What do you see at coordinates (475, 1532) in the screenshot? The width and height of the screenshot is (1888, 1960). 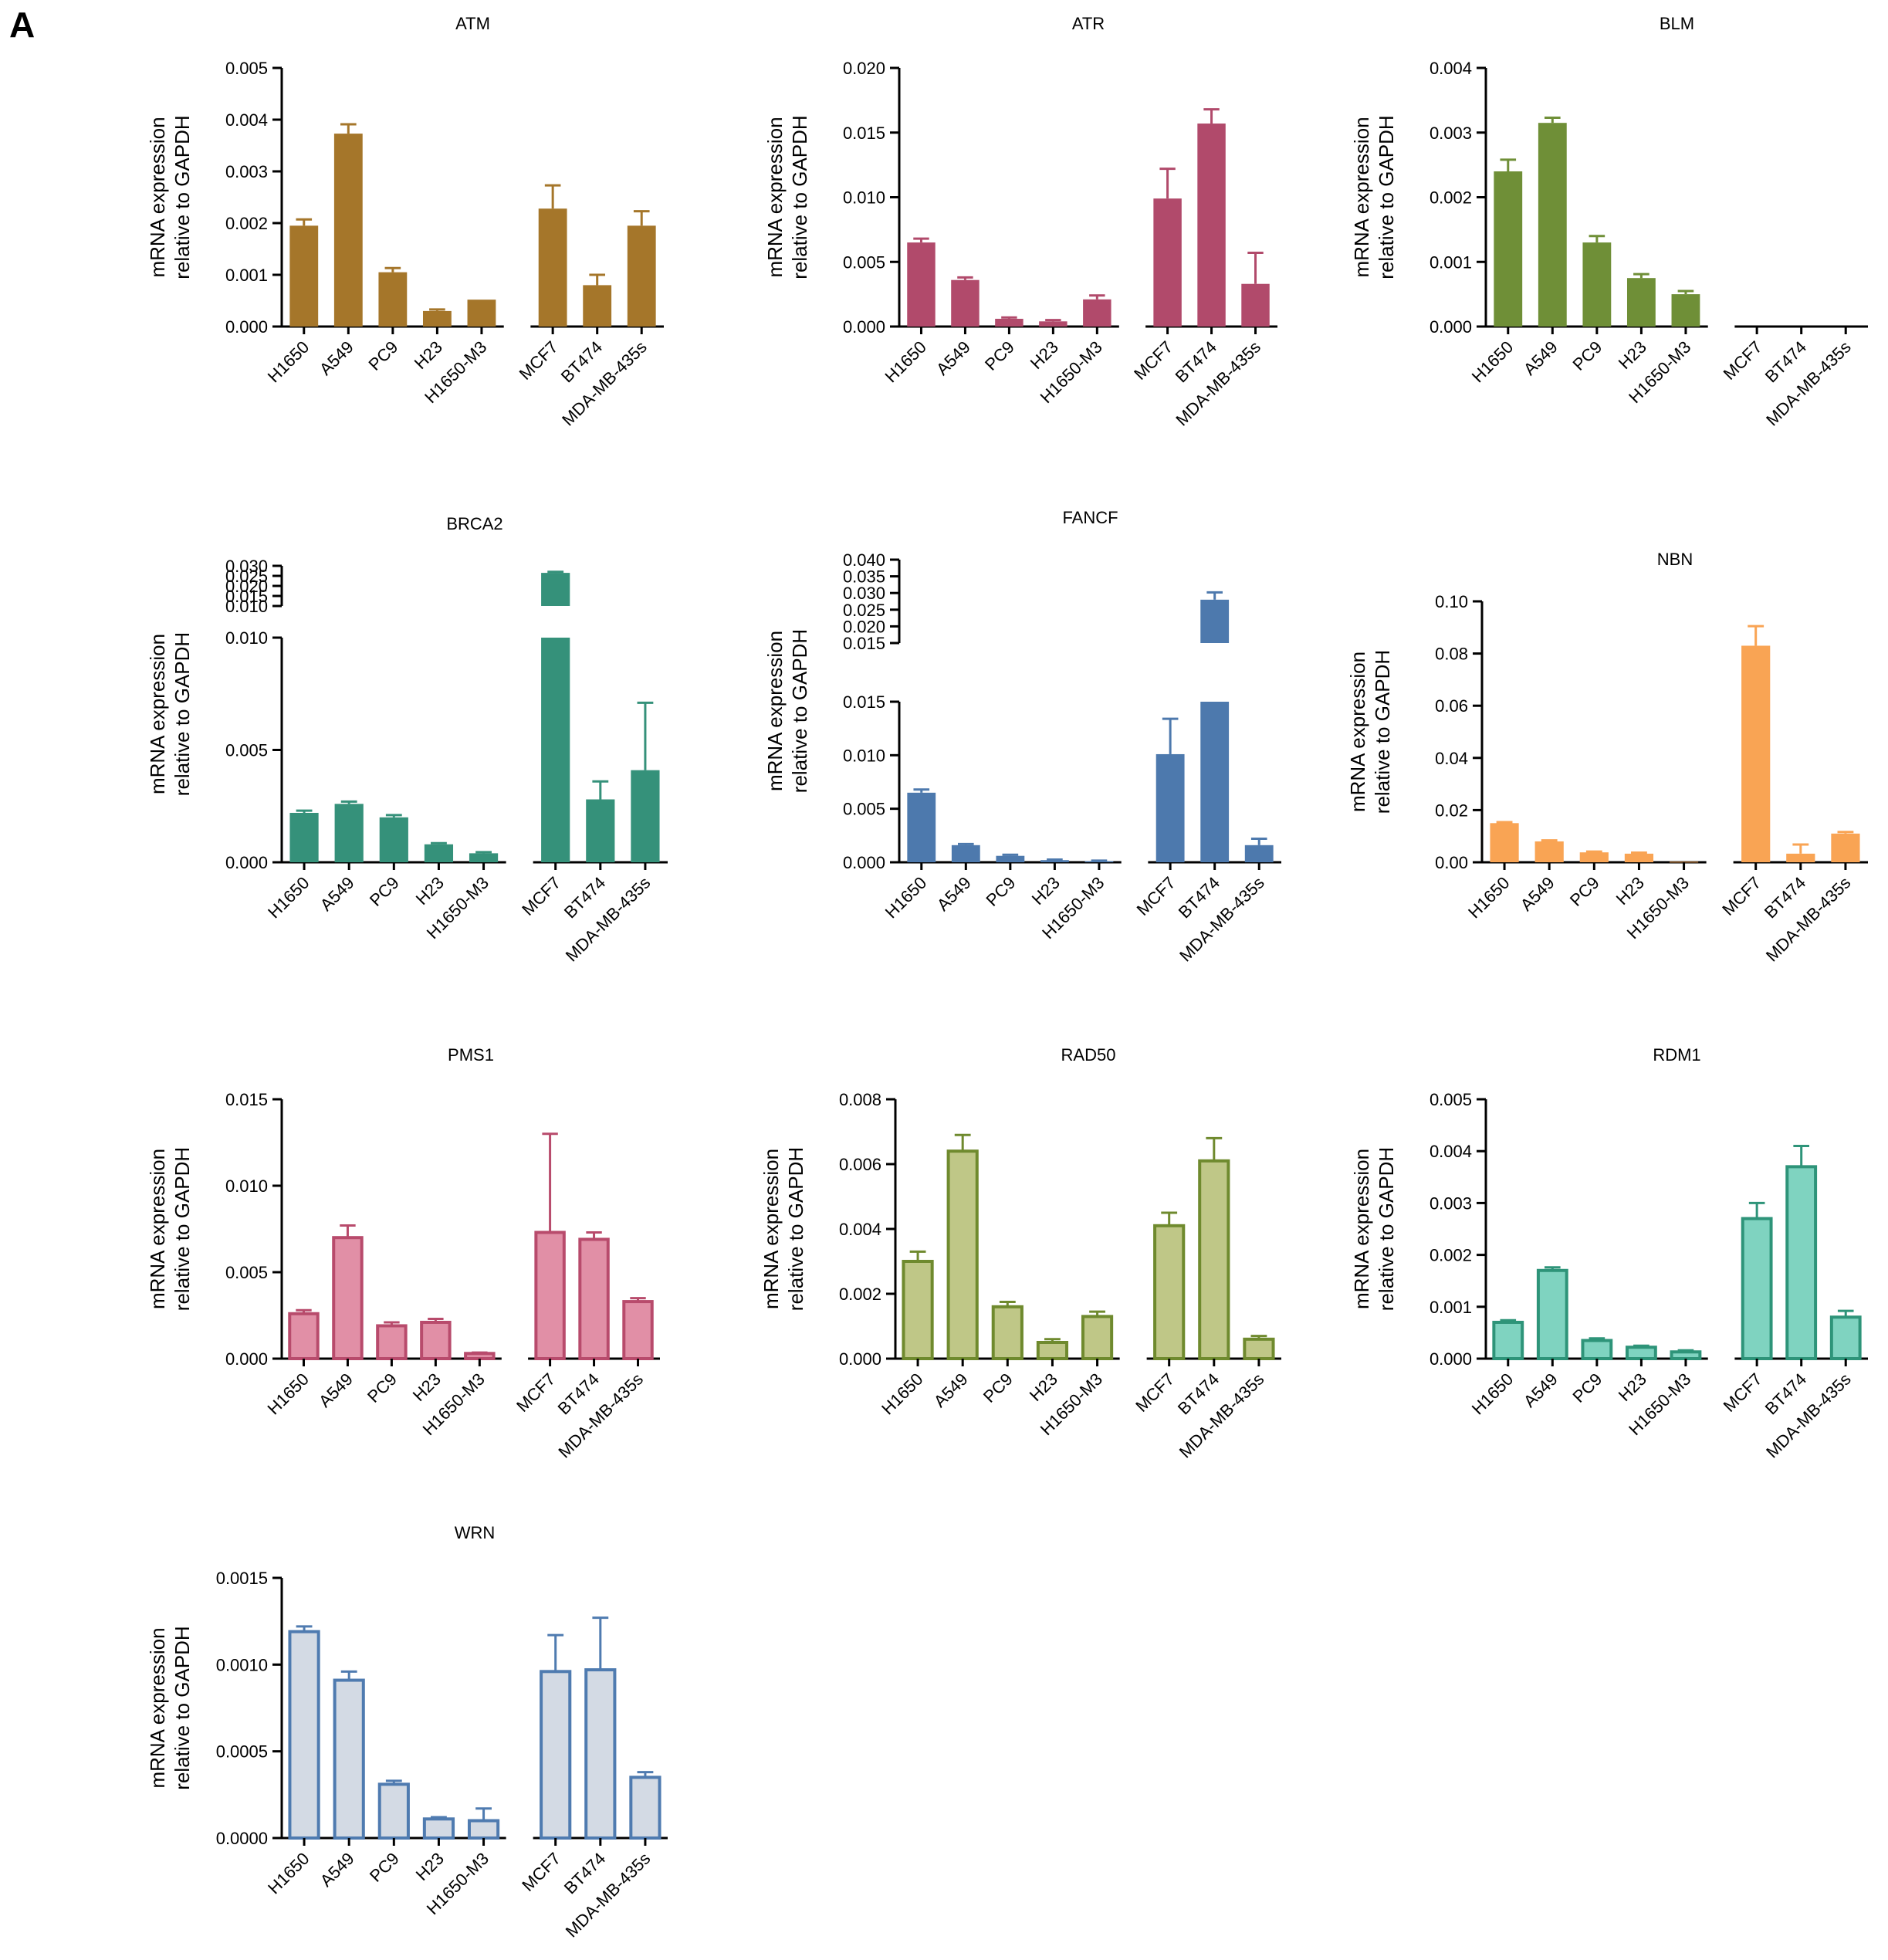 I see `chart-title: WRN` at bounding box center [475, 1532].